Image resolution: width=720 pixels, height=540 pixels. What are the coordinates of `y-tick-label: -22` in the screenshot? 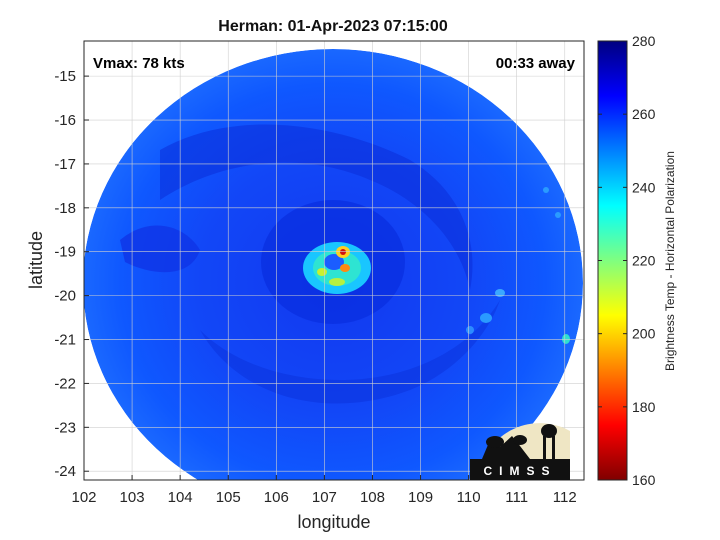 It's located at (65, 383).